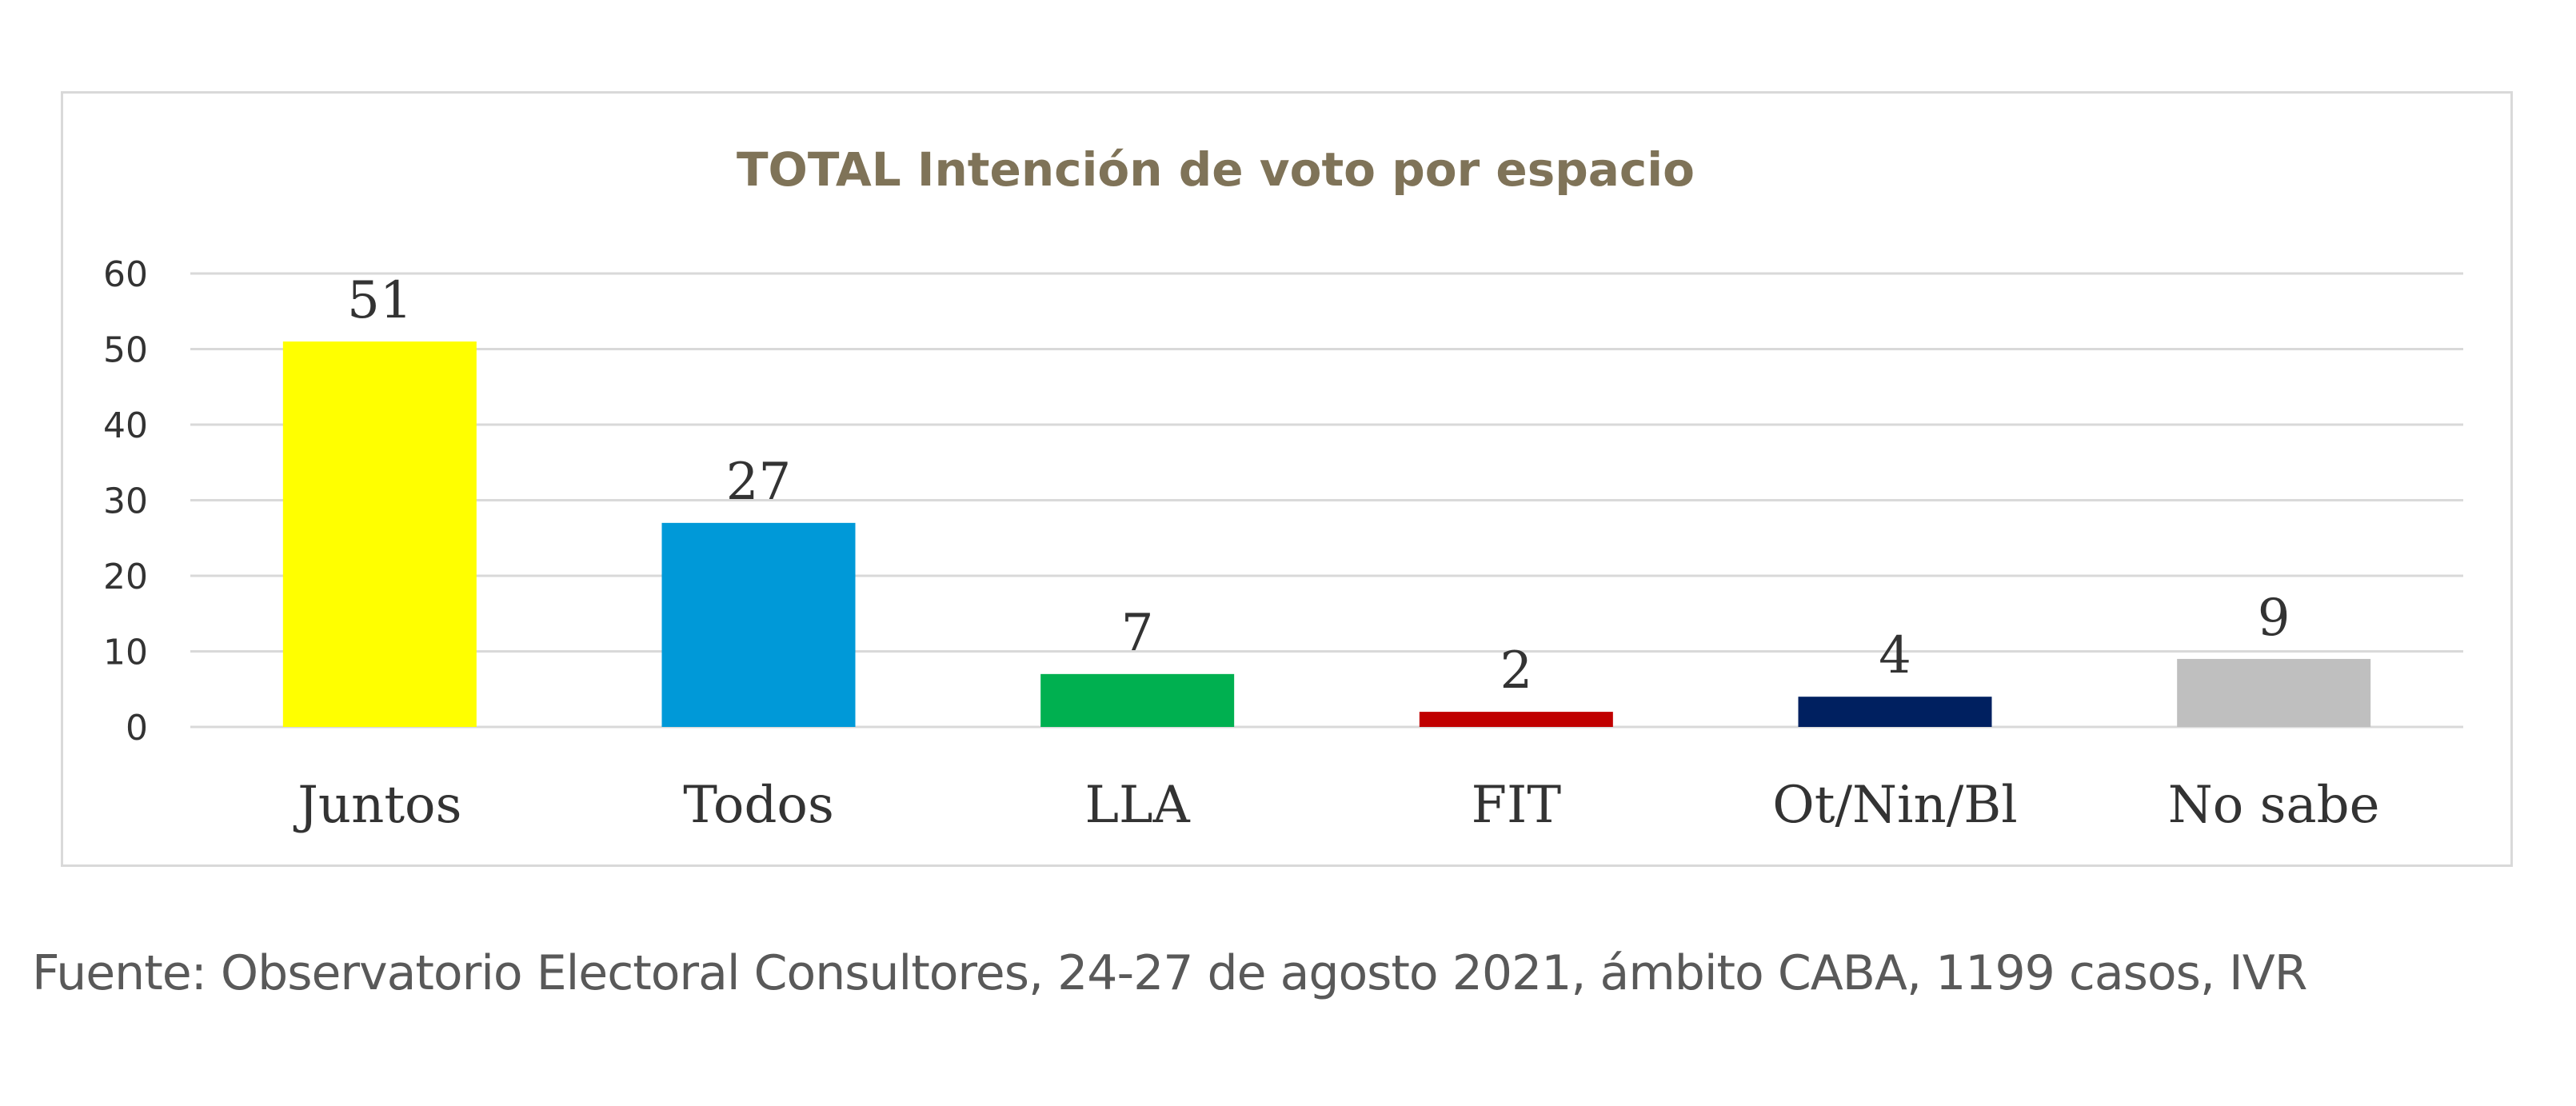 The image size is (2576, 1106). Describe the element at coordinates (1895, 712) in the screenshot. I see `bar-ot-nin-bl` at that location.